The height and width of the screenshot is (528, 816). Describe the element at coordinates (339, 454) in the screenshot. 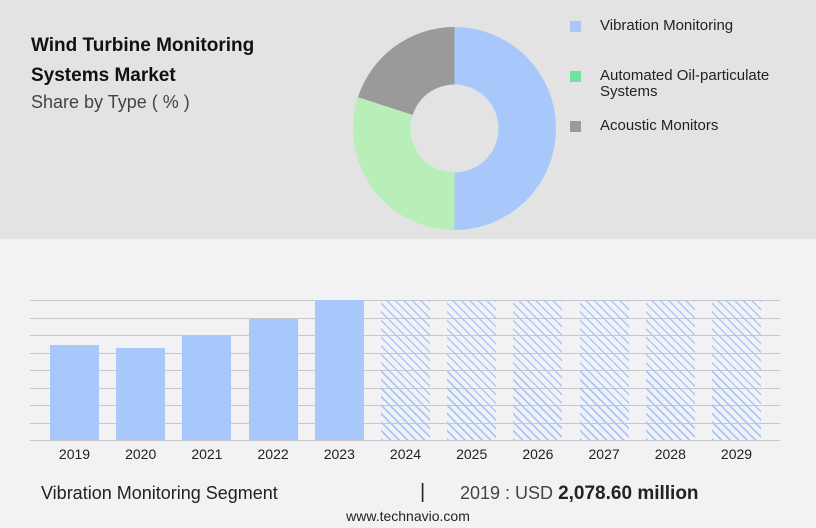

I see `x-axis-label: 2023` at that location.